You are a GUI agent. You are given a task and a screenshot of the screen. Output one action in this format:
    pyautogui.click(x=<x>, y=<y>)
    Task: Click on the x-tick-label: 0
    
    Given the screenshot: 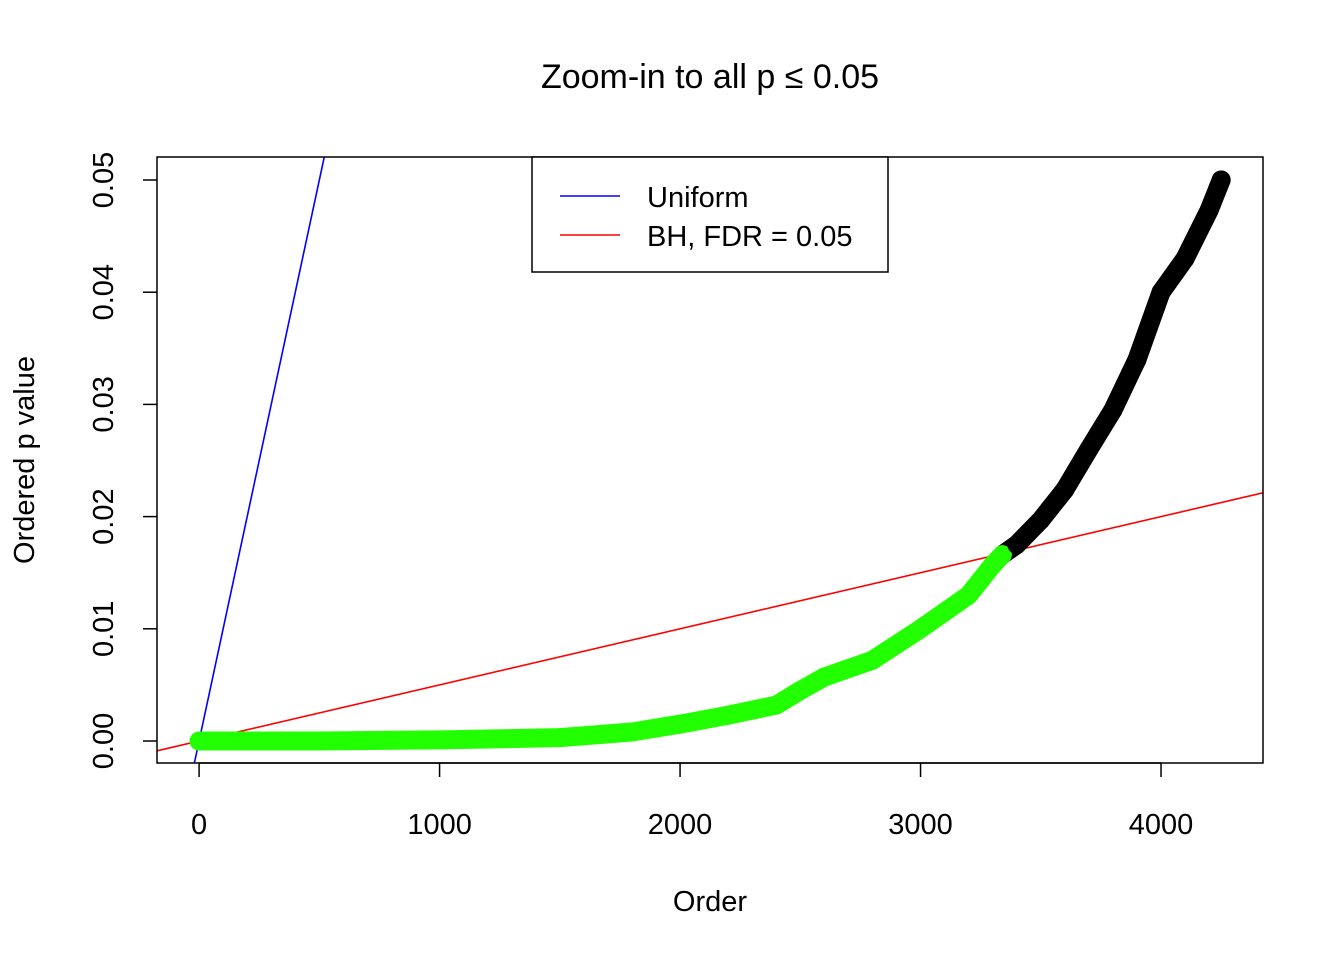 What is the action you would take?
    pyautogui.click(x=199, y=825)
    